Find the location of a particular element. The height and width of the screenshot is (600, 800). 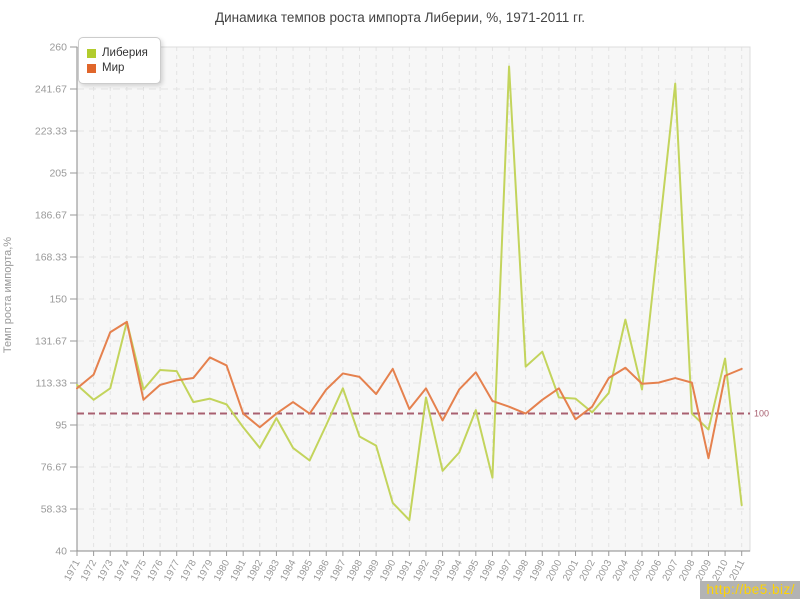

legend-label-mir: Мир is located at coordinates (113, 68).